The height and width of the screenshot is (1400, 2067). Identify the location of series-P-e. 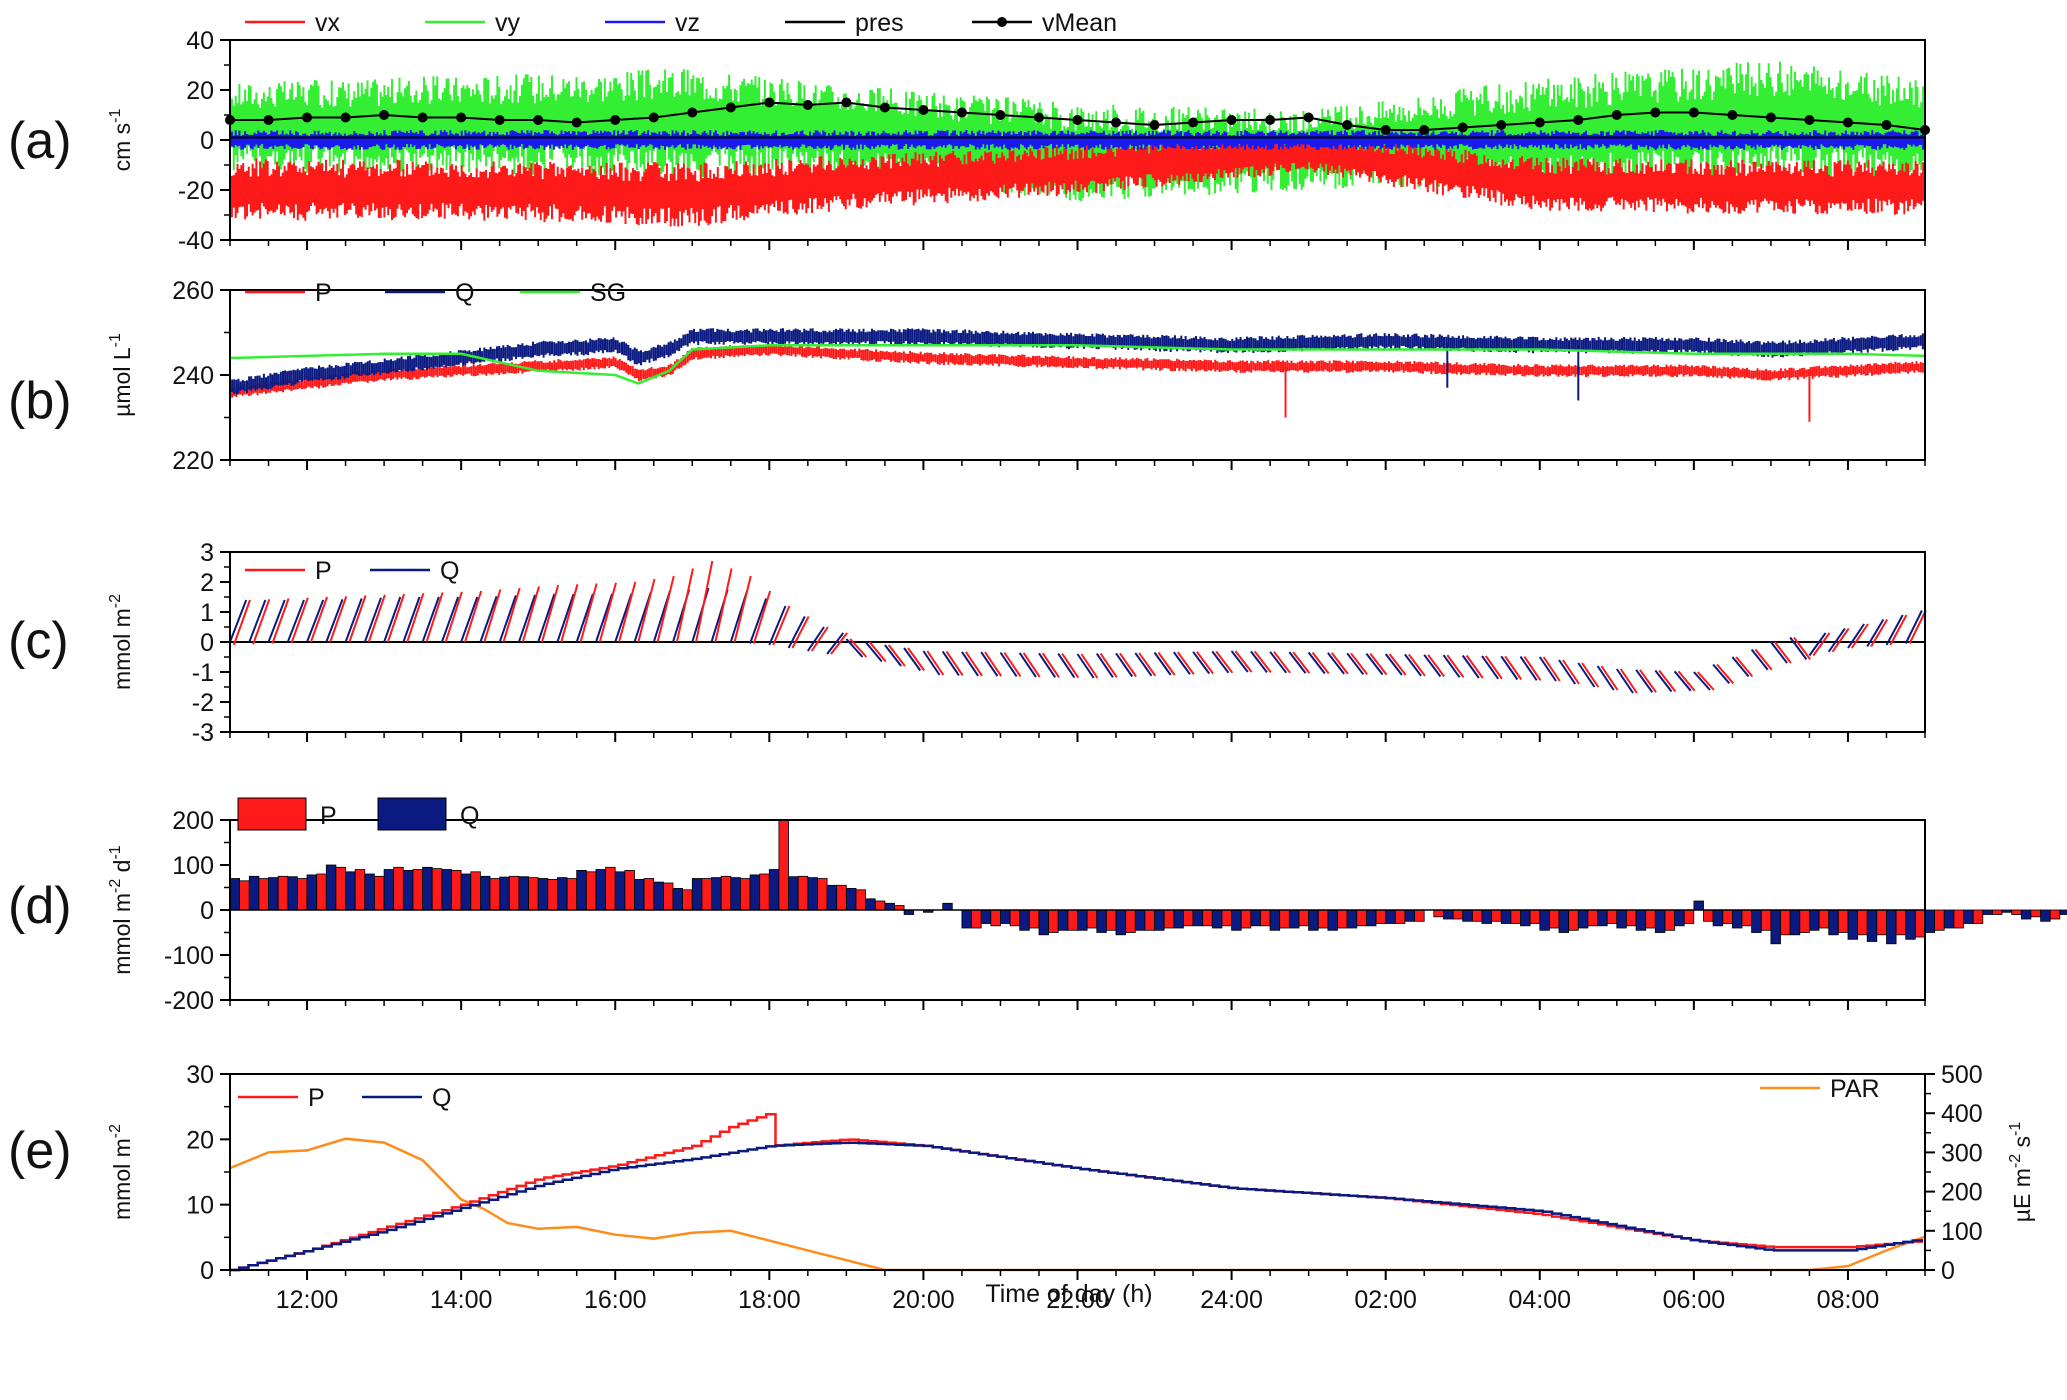
(1077, 1192).